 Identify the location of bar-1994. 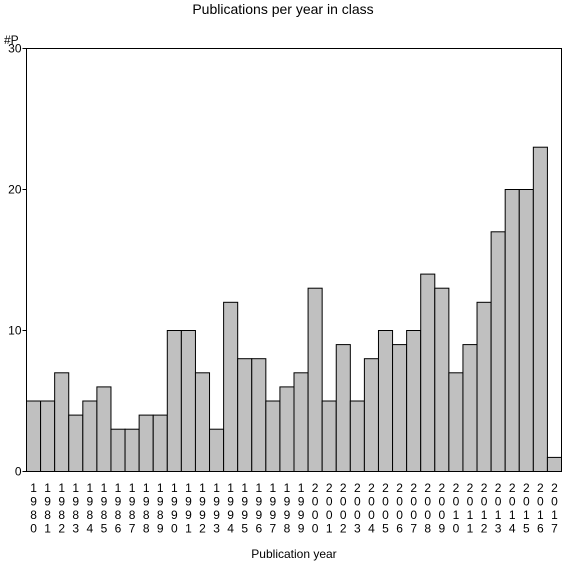
(231, 386).